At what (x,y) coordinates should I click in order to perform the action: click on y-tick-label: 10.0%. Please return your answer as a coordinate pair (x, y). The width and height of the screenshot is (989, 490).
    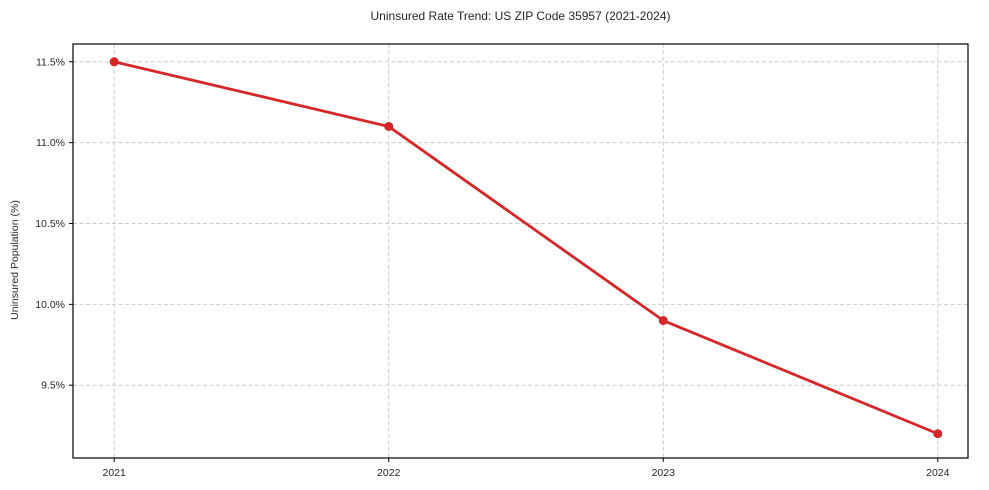
    Looking at the image, I should click on (50, 305).